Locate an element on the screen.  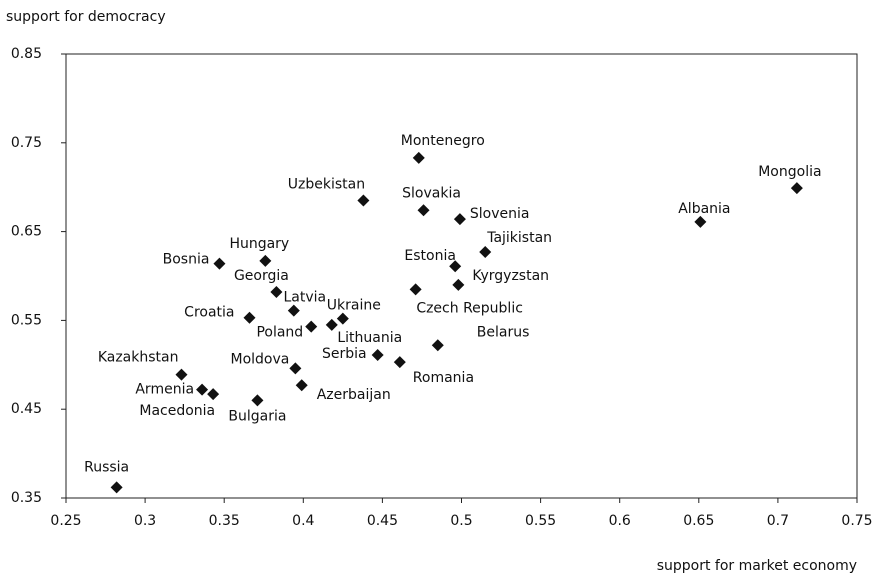
x-tick-label: 0.65 is located at coordinates (698, 521).